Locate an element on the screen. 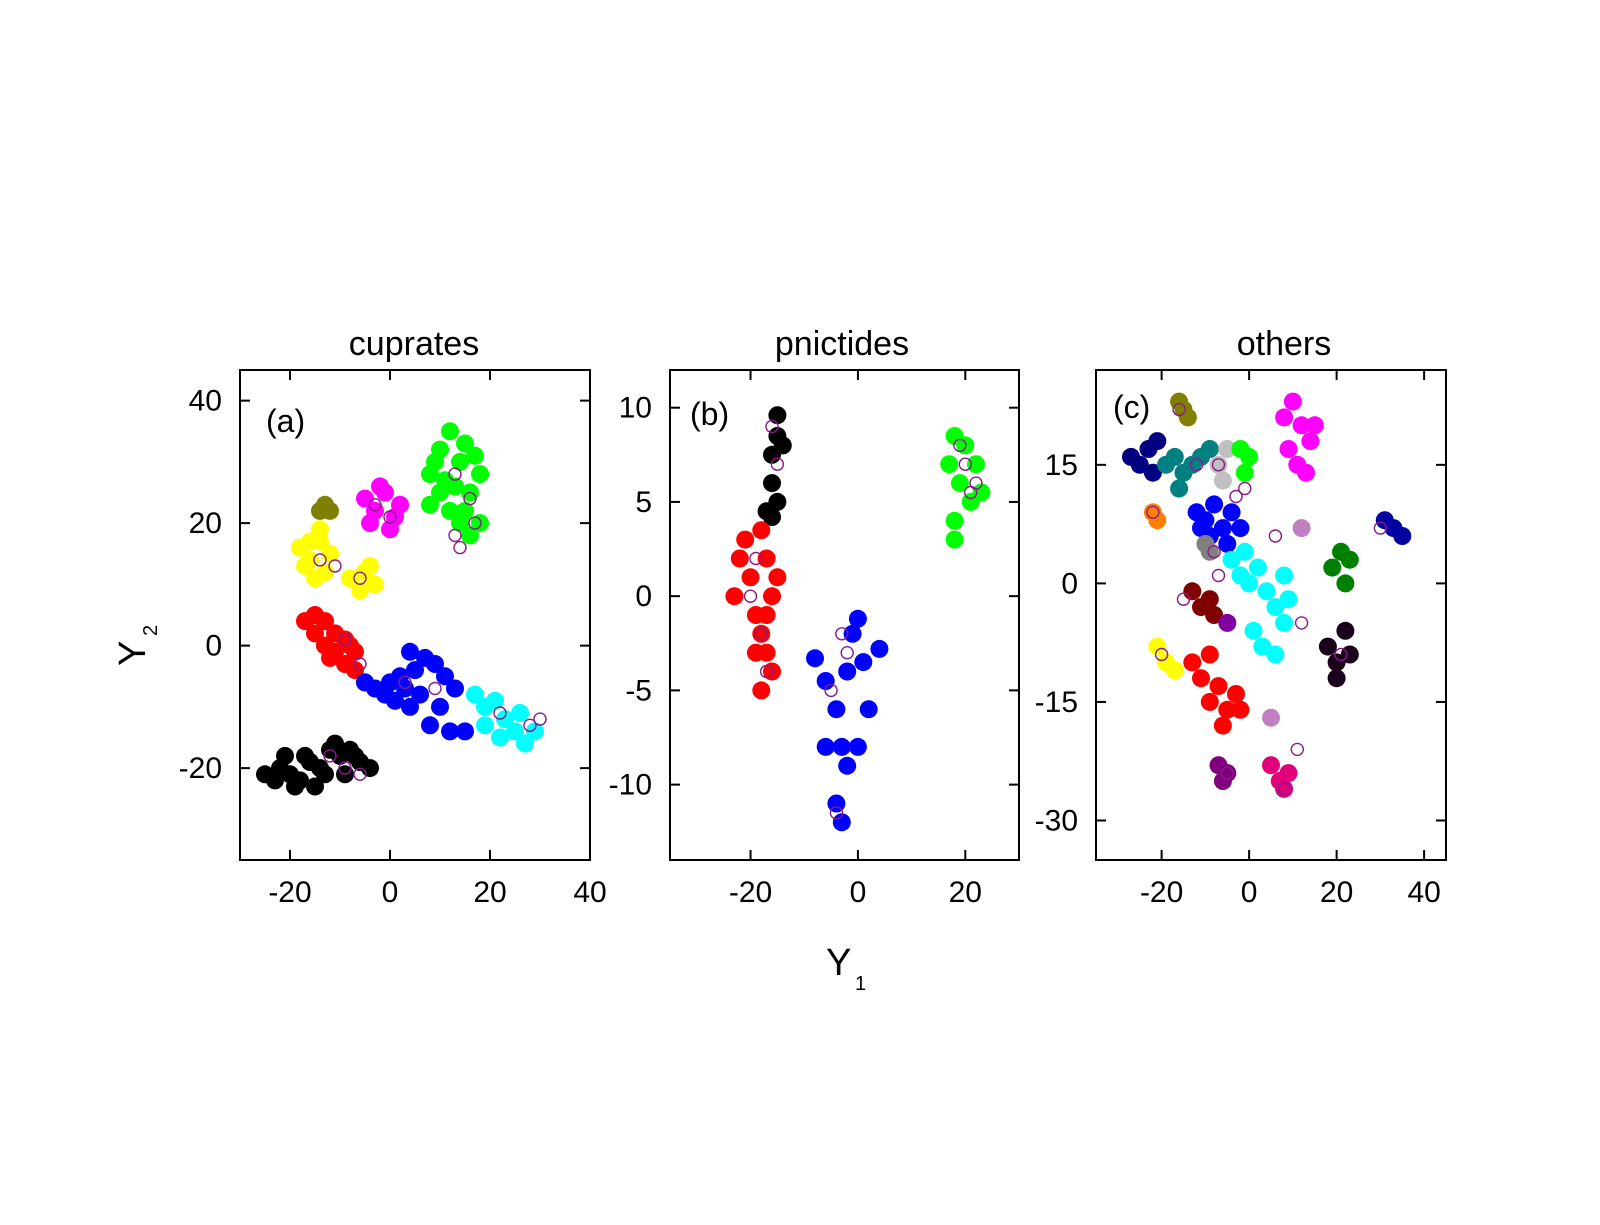 The width and height of the screenshot is (1600, 1225). panel-c-xtick-label-2: 20 is located at coordinates (1336, 892).